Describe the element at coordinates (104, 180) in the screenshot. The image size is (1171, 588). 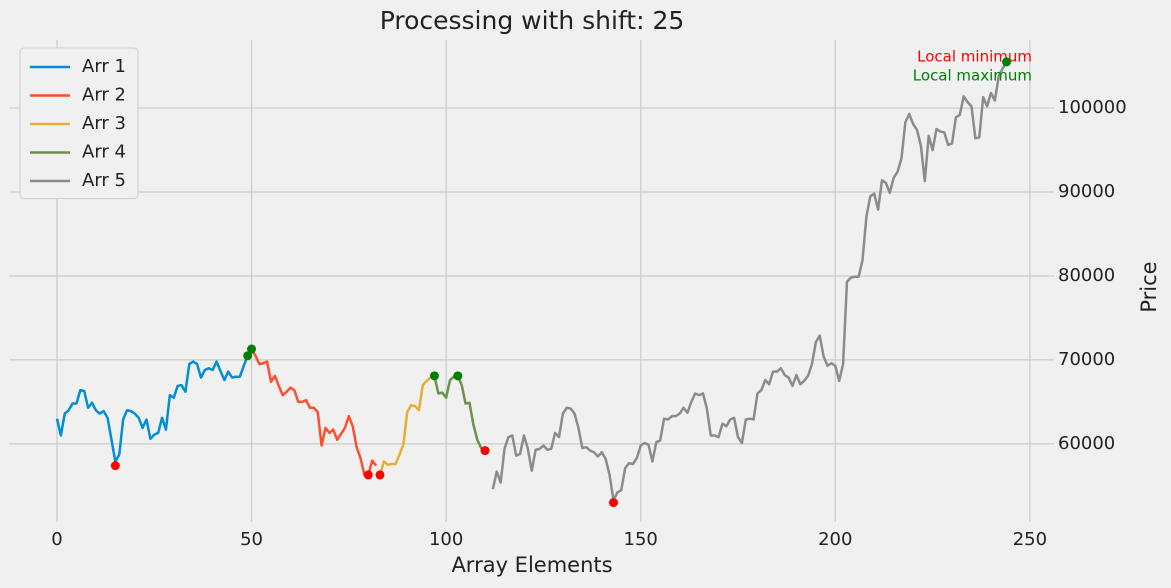
I see `legend-label: Arr 5` at that location.